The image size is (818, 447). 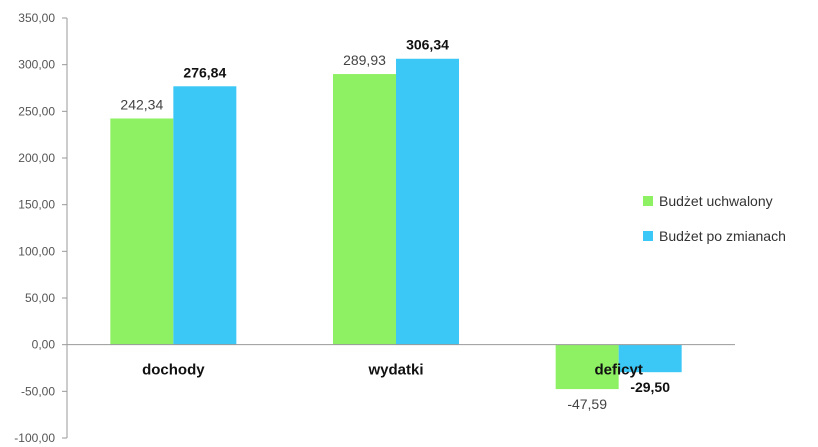 What do you see at coordinates (36, 205) in the screenshot?
I see `y-tick-label: 150,00` at bounding box center [36, 205].